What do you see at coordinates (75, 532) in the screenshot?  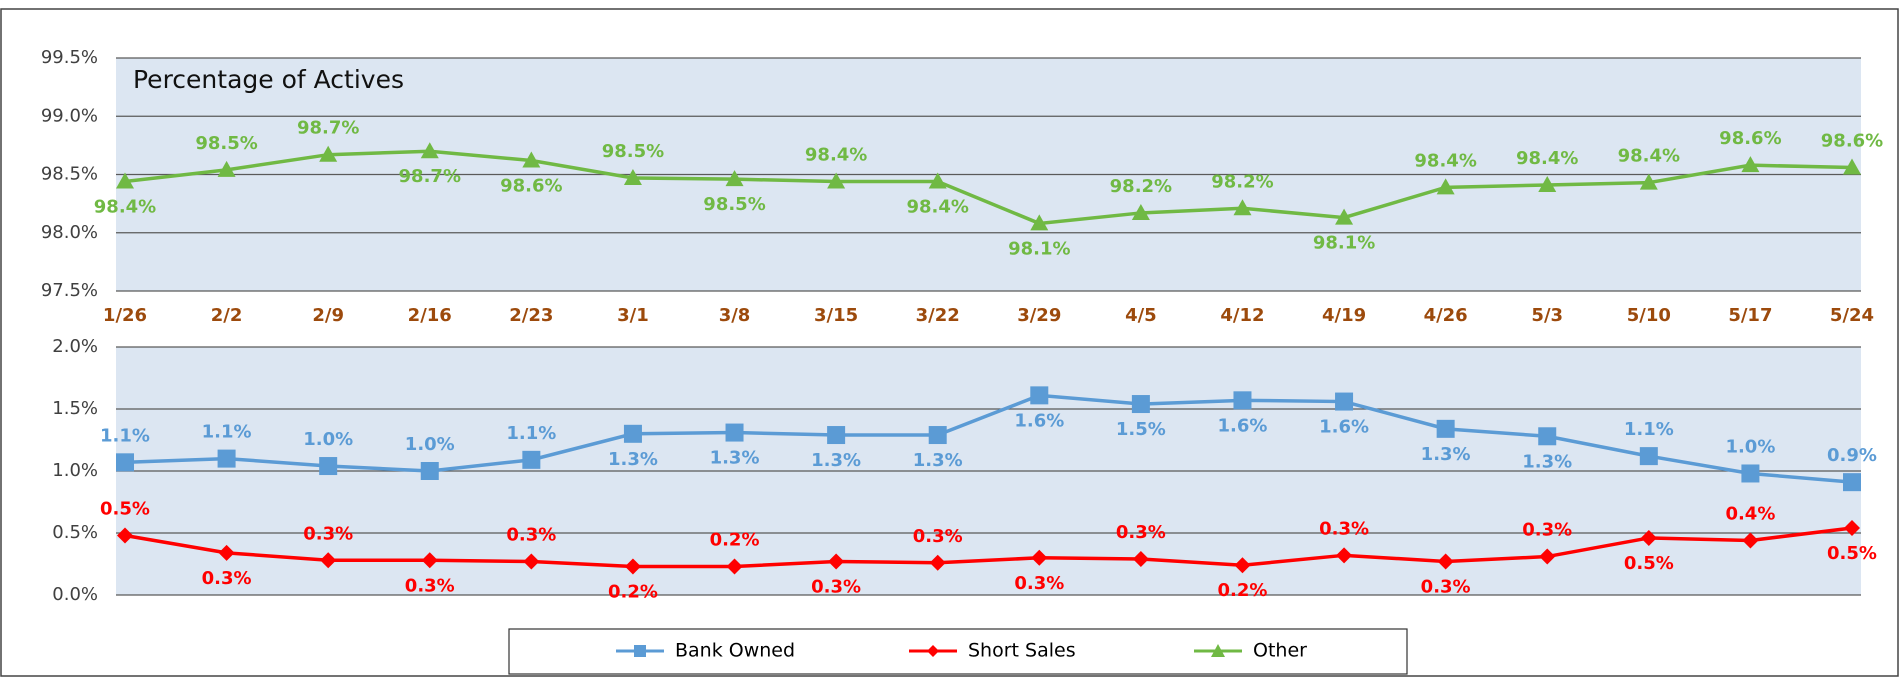 I see `y-tick-label: 0.5%` at bounding box center [75, 532].